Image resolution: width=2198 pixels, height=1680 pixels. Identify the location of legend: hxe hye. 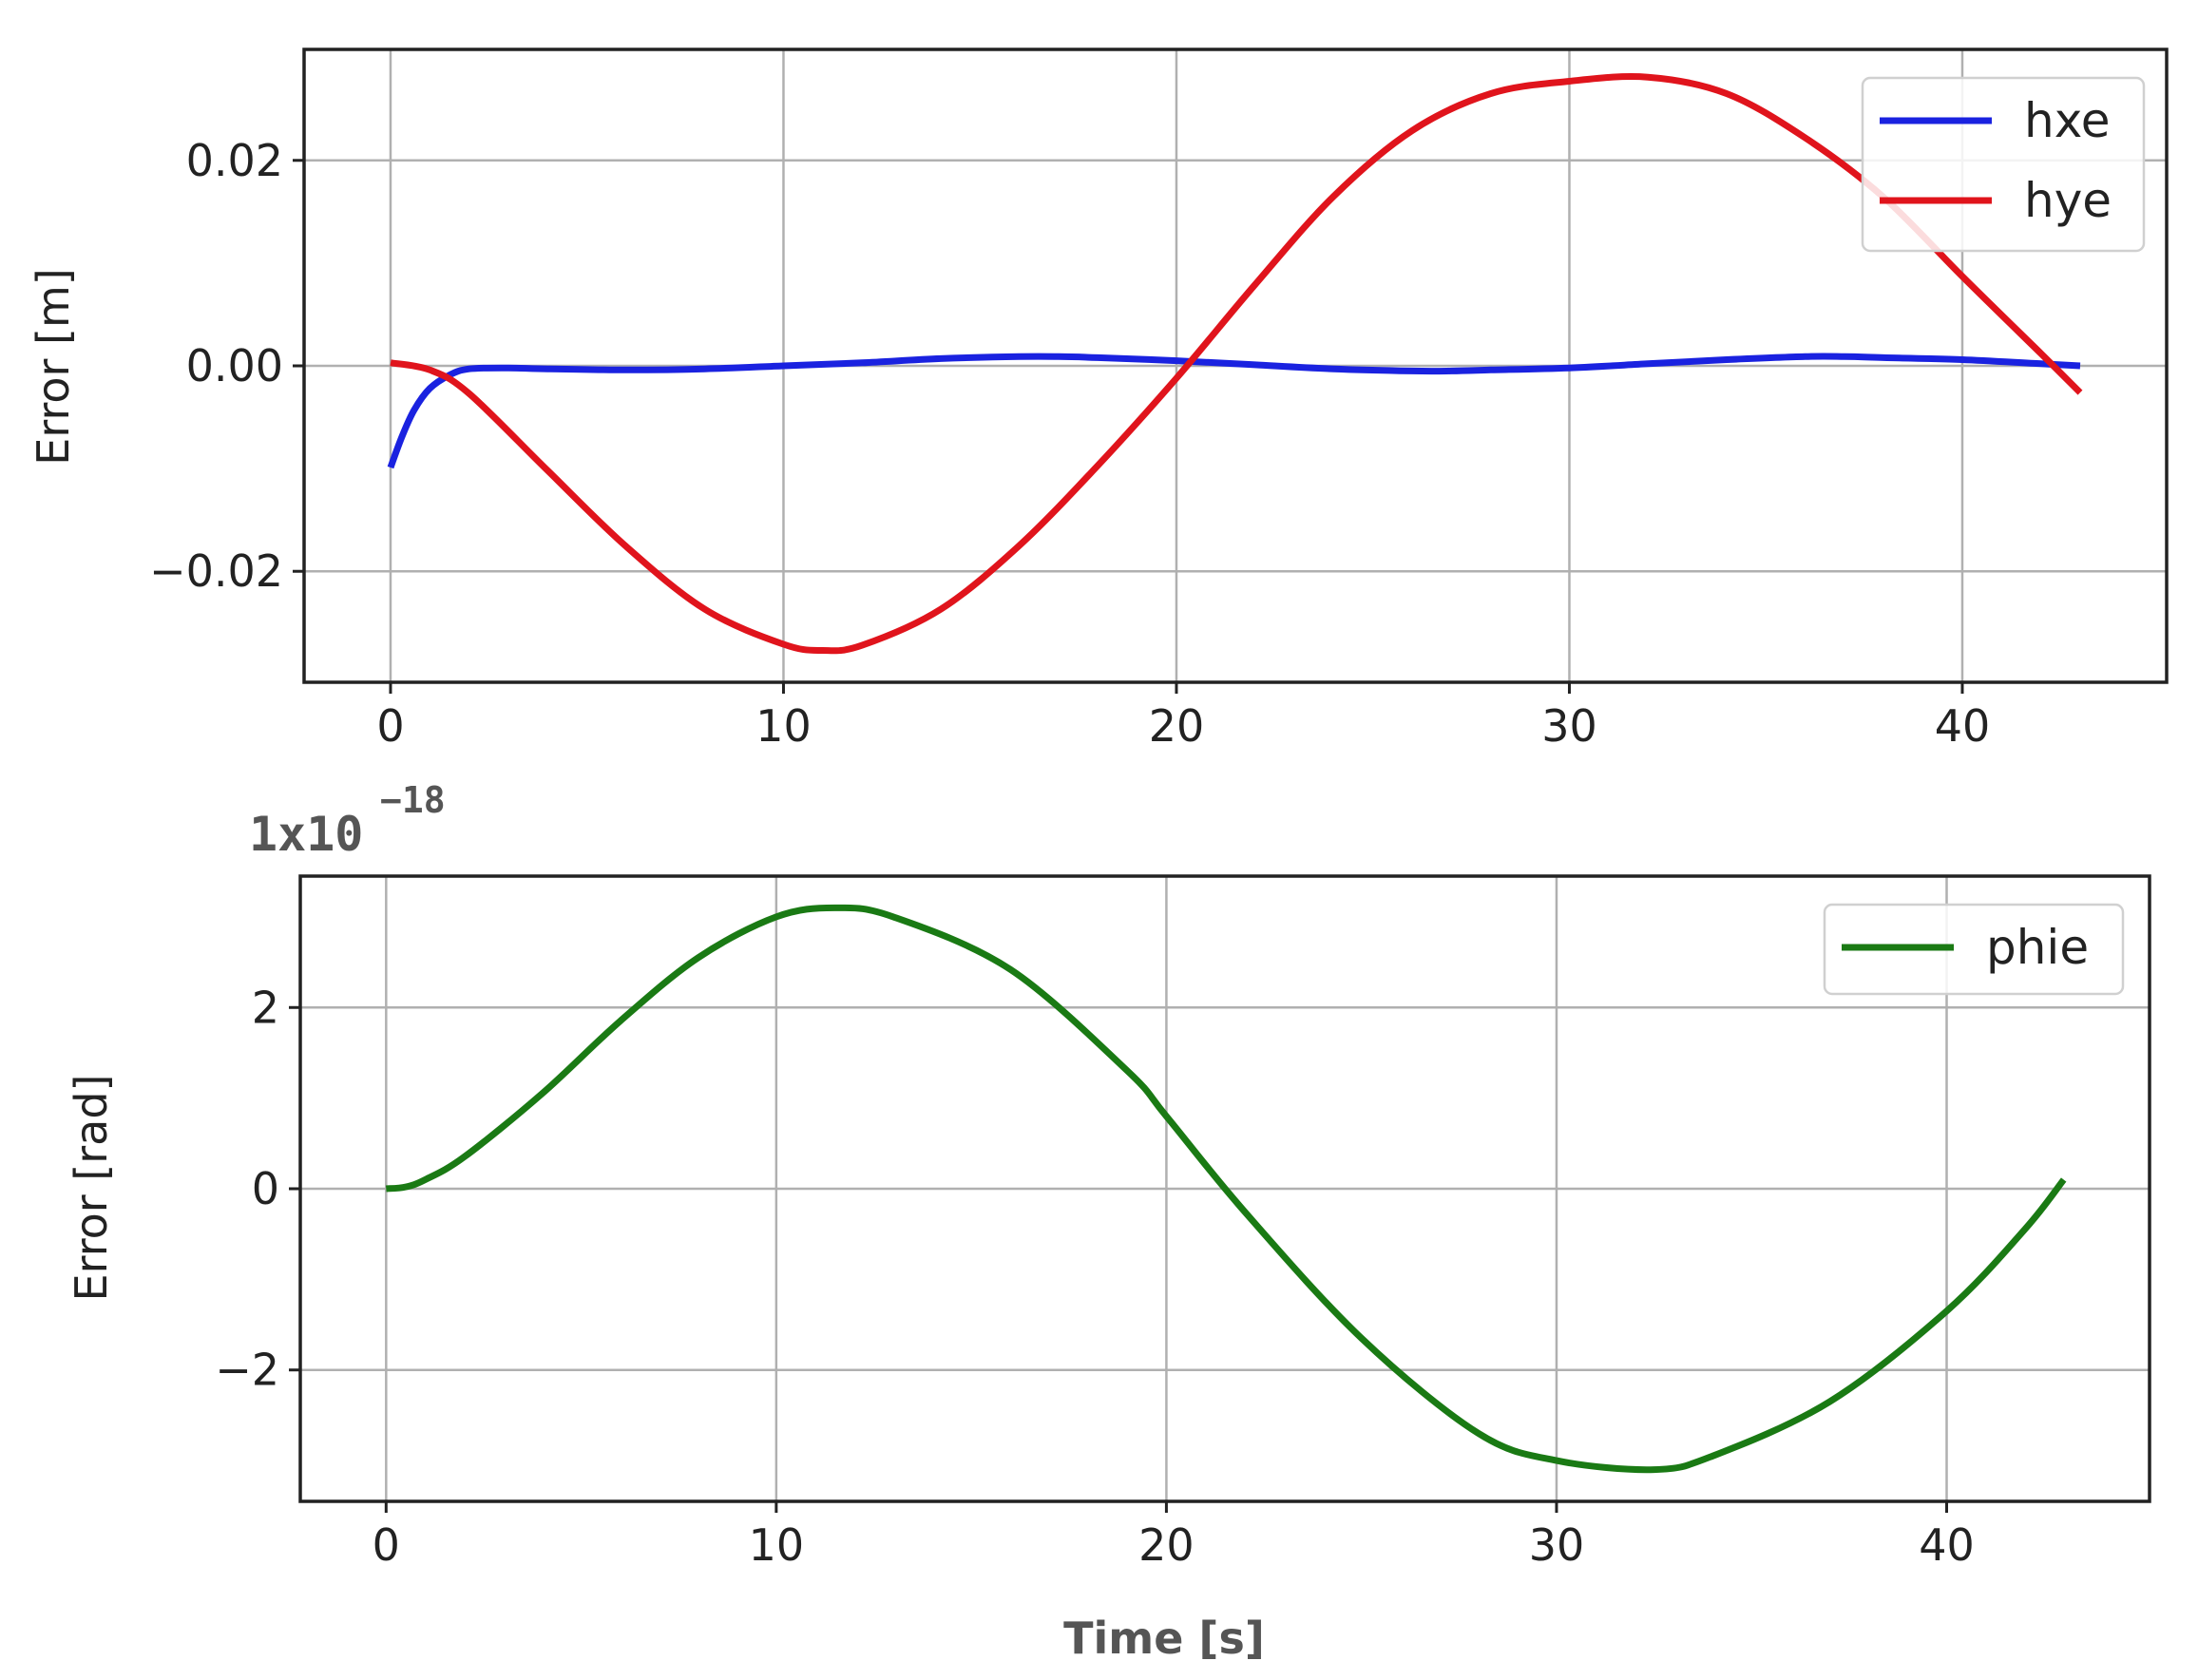
(2003, 164).